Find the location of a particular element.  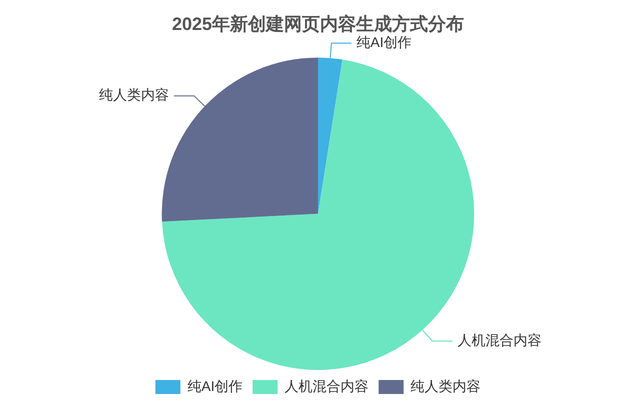

slice-label: 人机混合内容 is located at coordinates (499, 340).